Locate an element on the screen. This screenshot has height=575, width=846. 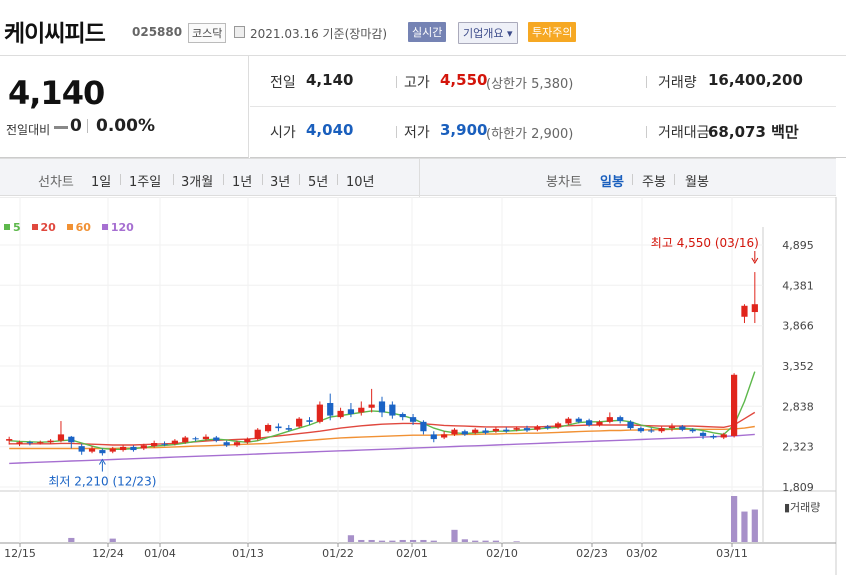
chart-period-tabs: 선차트 1일 1주일 3개월 1년 3년 5년 10년 봉차트 일봉 주봉 월봉 is located at coordinates (418, 177).